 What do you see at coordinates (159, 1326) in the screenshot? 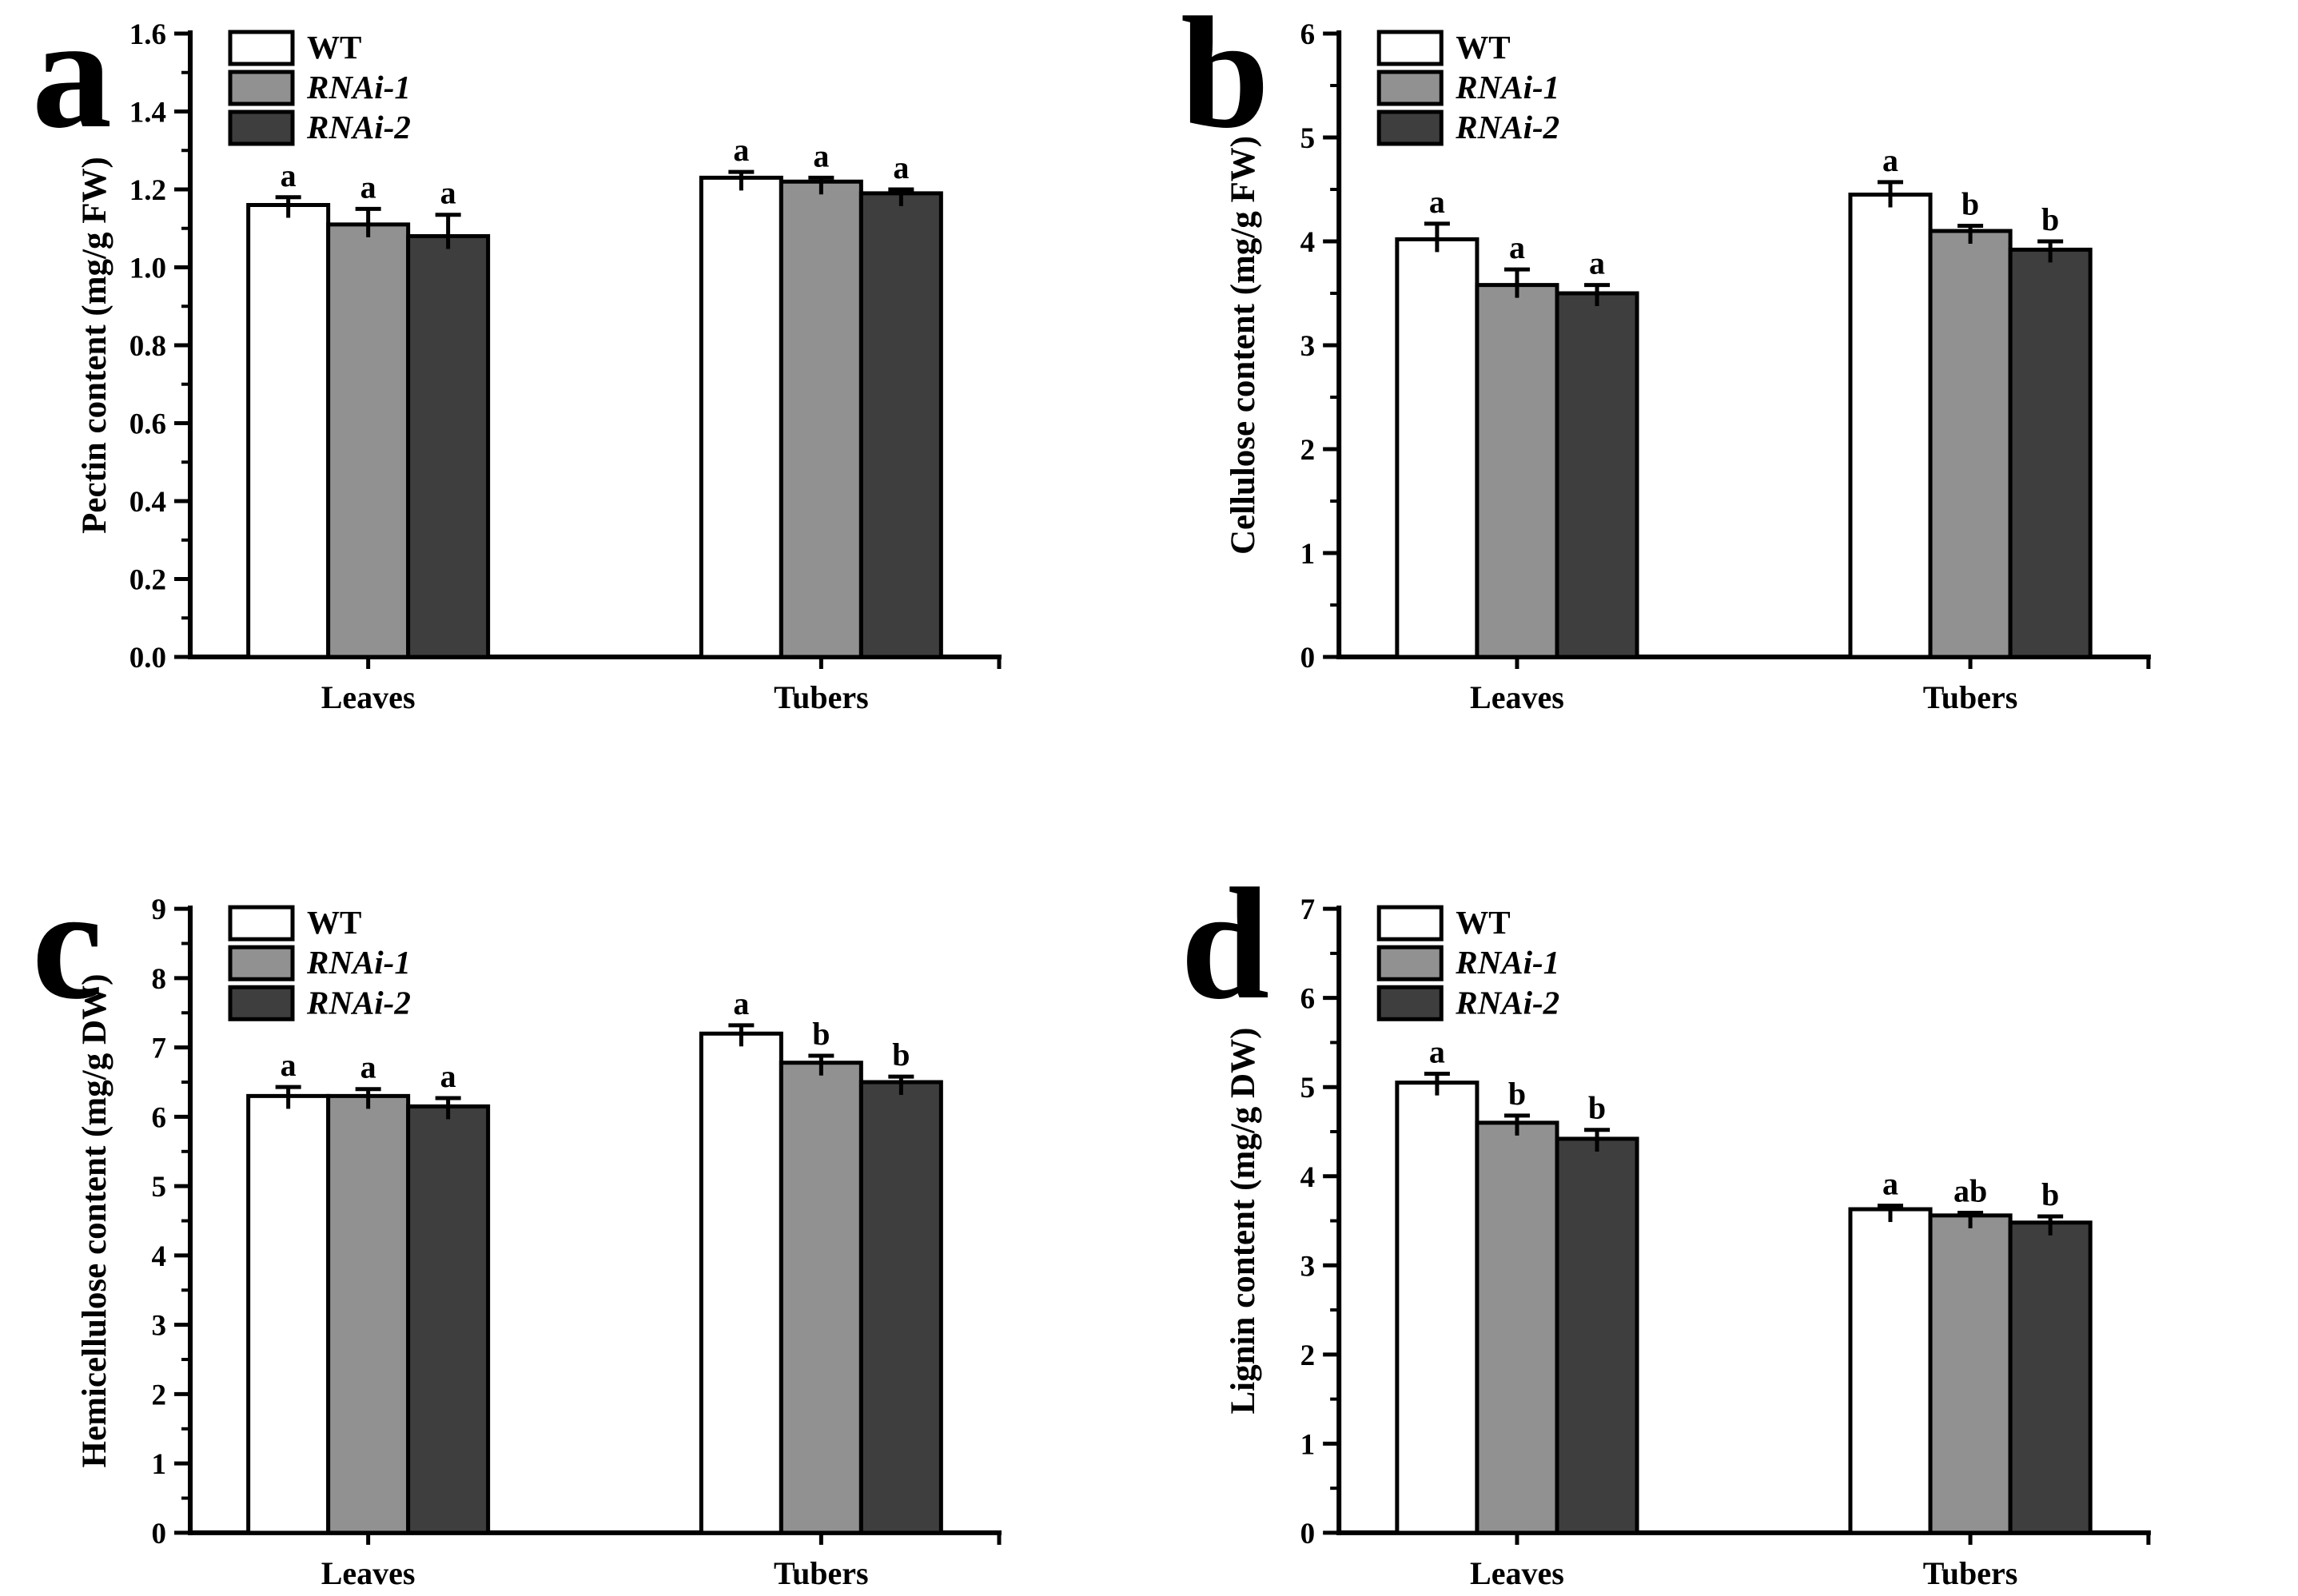
I see `y-tick-label: 3` at bounding box center [159, 1326].